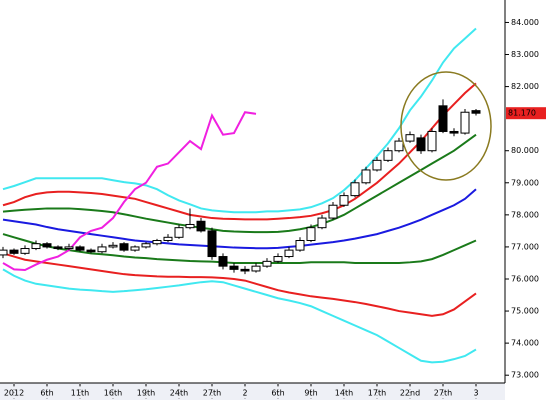 The width and height of the screenshot is (546, 400). Describe the element at coordinates (344, 393) in the screenshot. I see `x-tick-label: 14th` at that location.